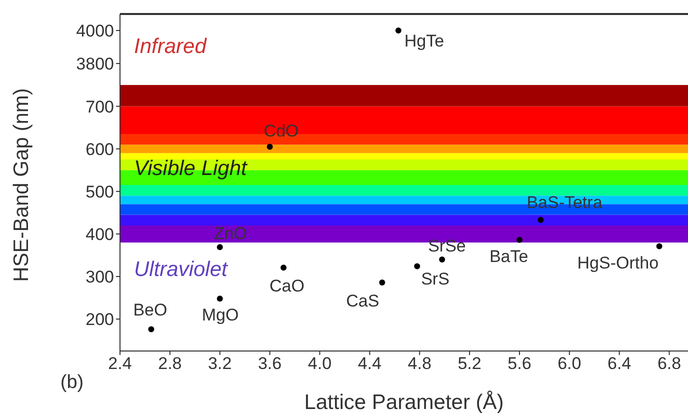  I want to click on annotation: Infrared, so click(171, 46).